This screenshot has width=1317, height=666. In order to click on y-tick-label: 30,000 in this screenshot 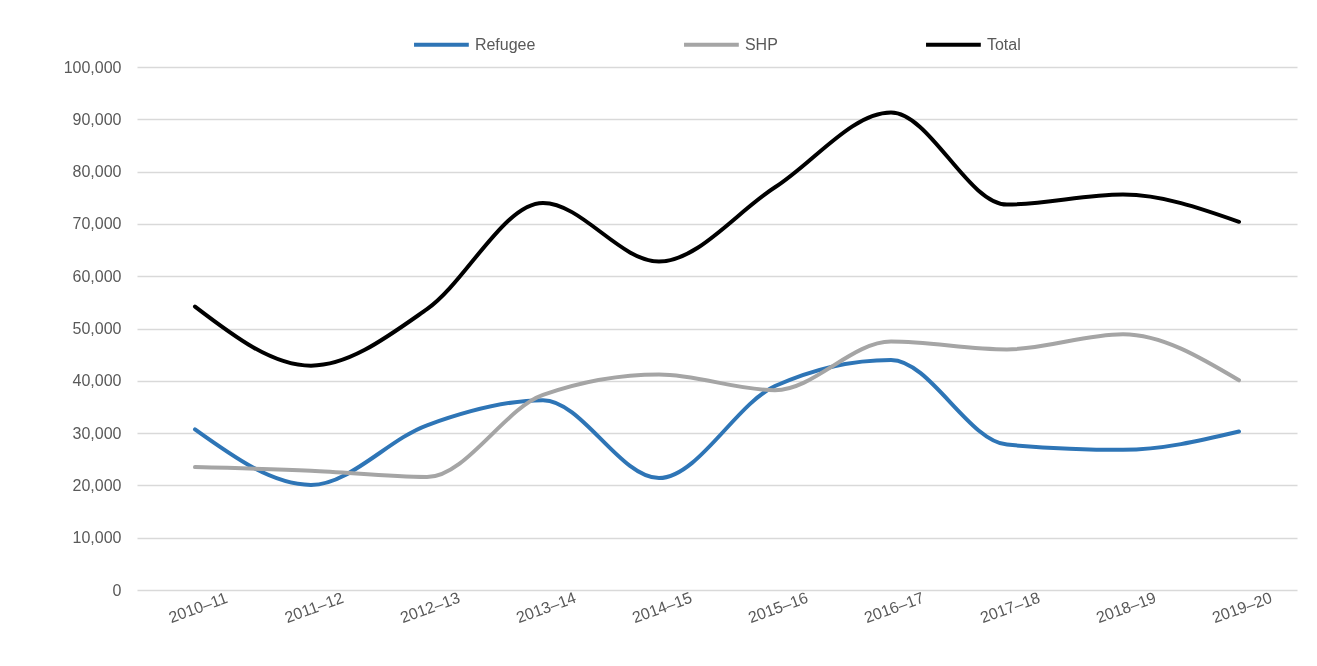, I will do `click(97, 433)`.